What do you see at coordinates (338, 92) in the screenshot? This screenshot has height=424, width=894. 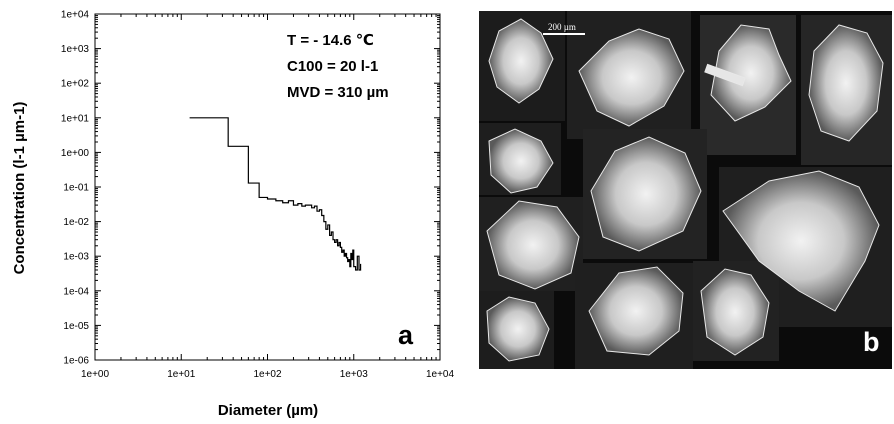 I see `annotation-mvd: MVD = 310 µm` at bounding box center [338, 92].